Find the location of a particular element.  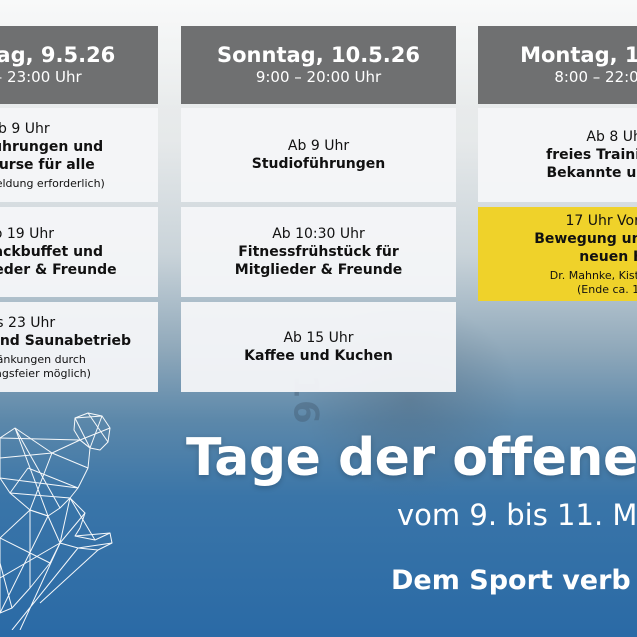

event-date-range: vom 9. bis 11. M is located at coordinates (517, 515).